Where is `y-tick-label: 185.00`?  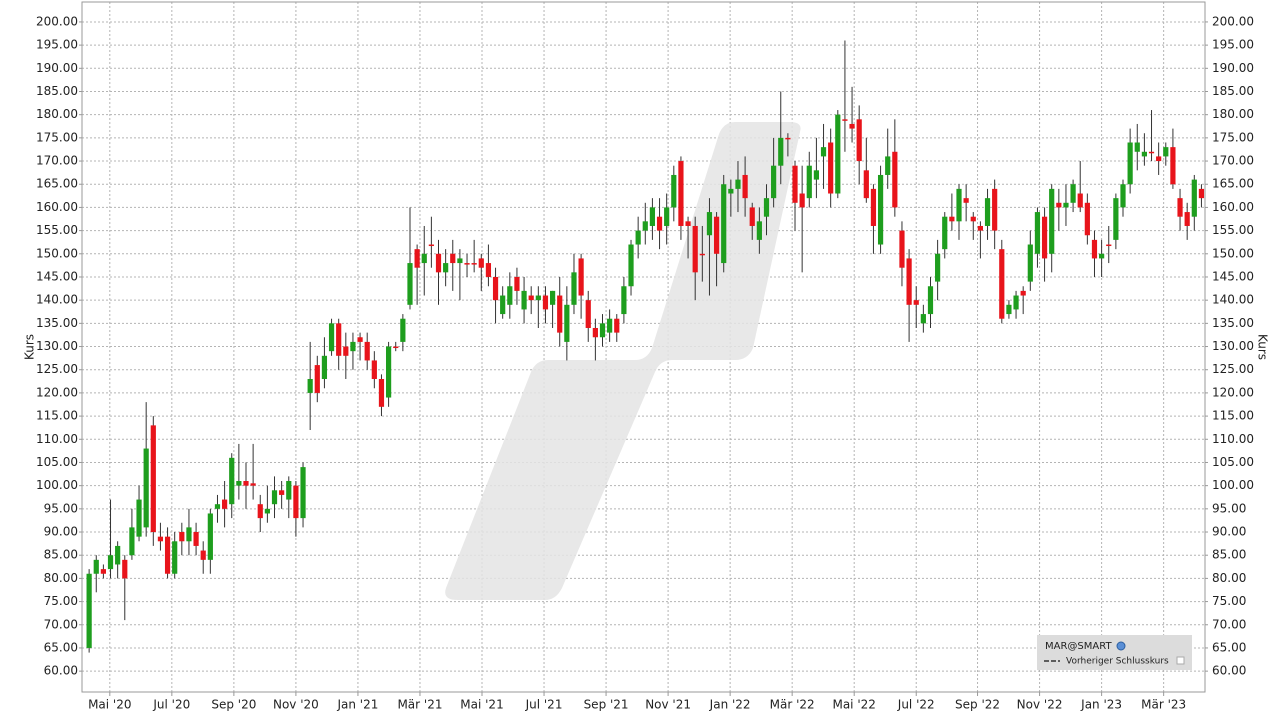 y-tick-label: 185.00 is located at coordinates (57, 91).